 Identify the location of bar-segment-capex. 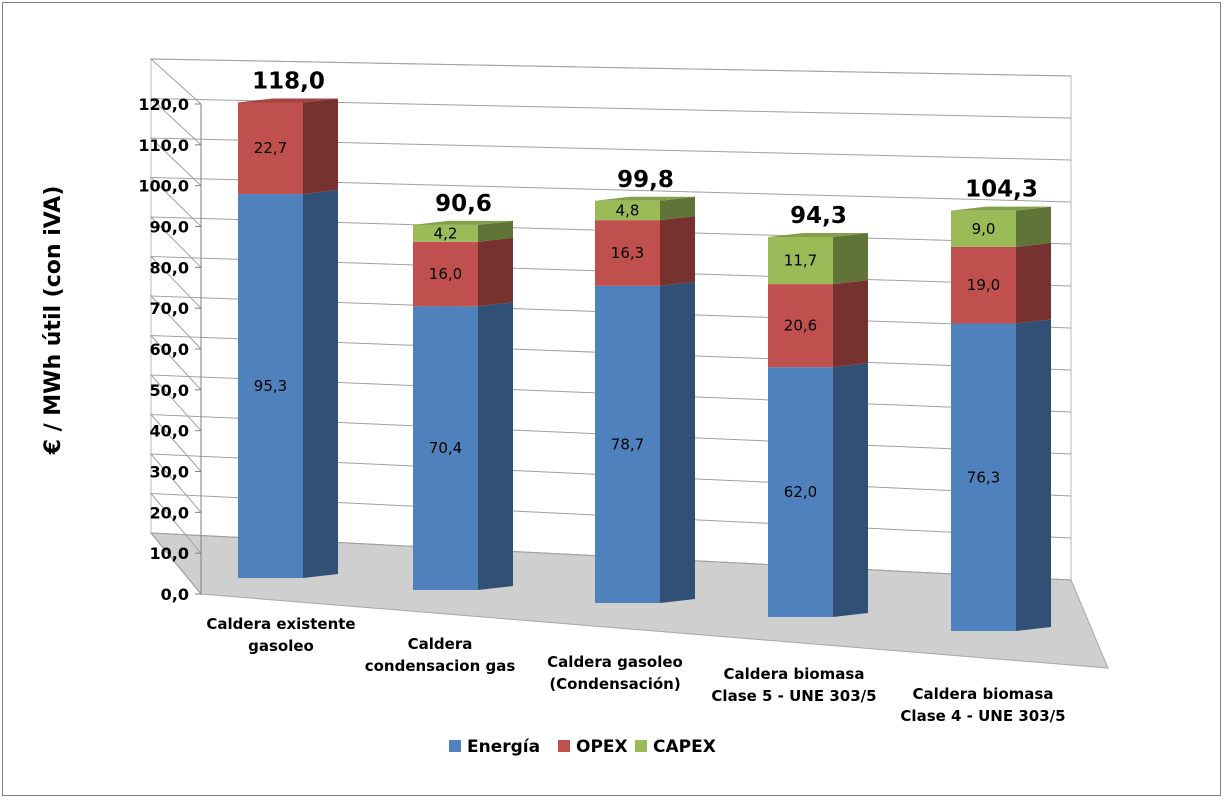
(627, 210).